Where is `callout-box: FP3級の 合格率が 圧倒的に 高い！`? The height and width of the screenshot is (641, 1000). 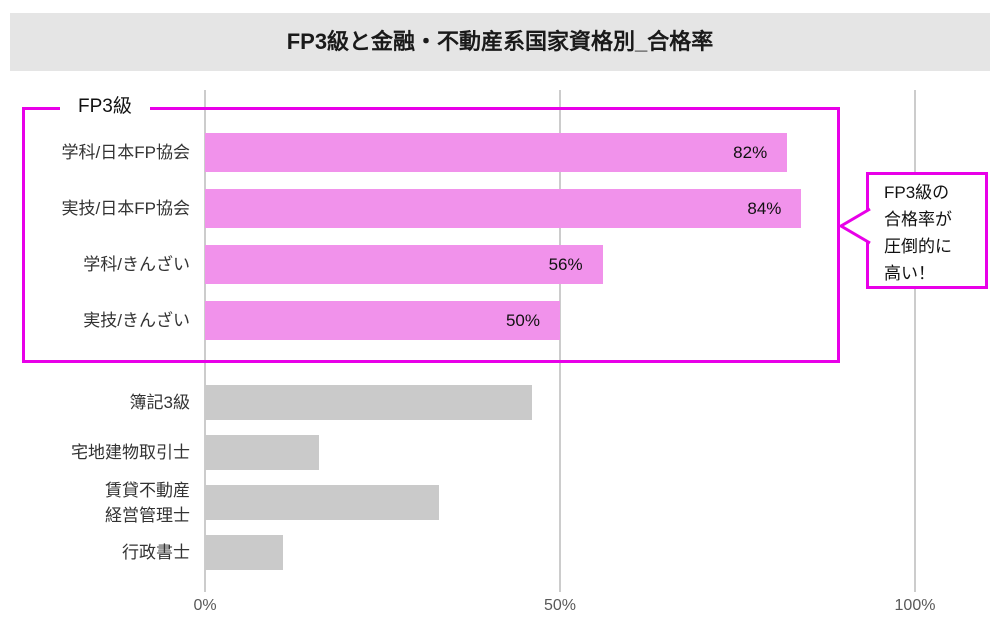 callout-box: FP3級の 合格率が 圧倒的に 高い！ is located at coordinates (927, 230).